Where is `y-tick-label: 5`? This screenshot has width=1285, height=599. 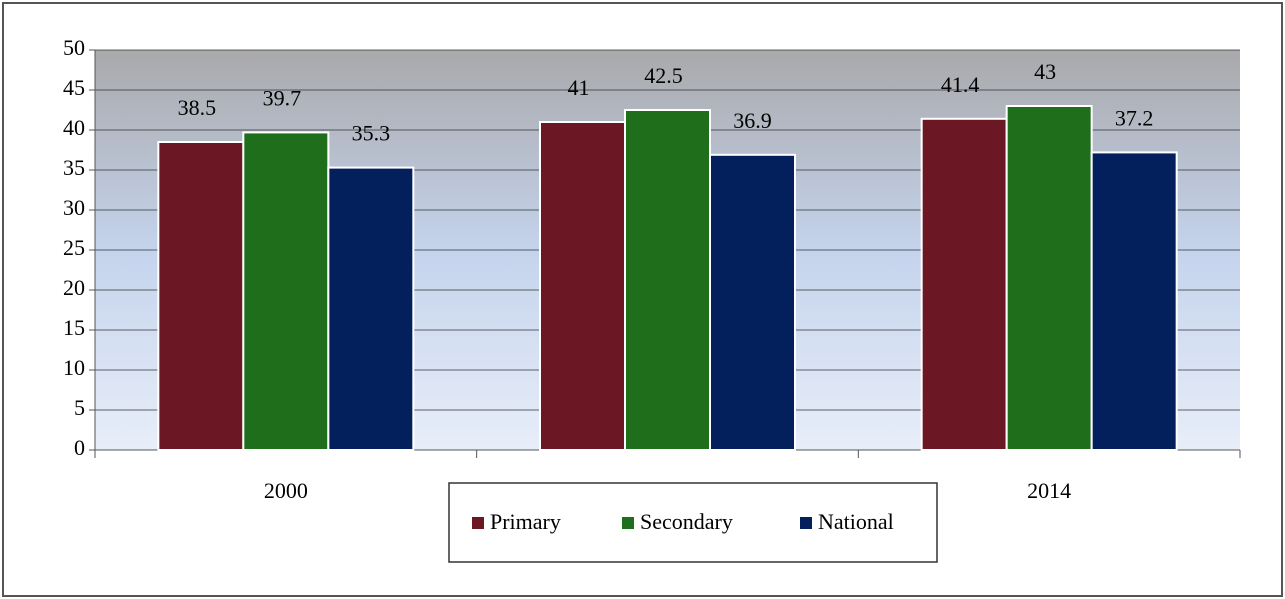 y-tick-label: 5 is located at coordinates (79, 407).